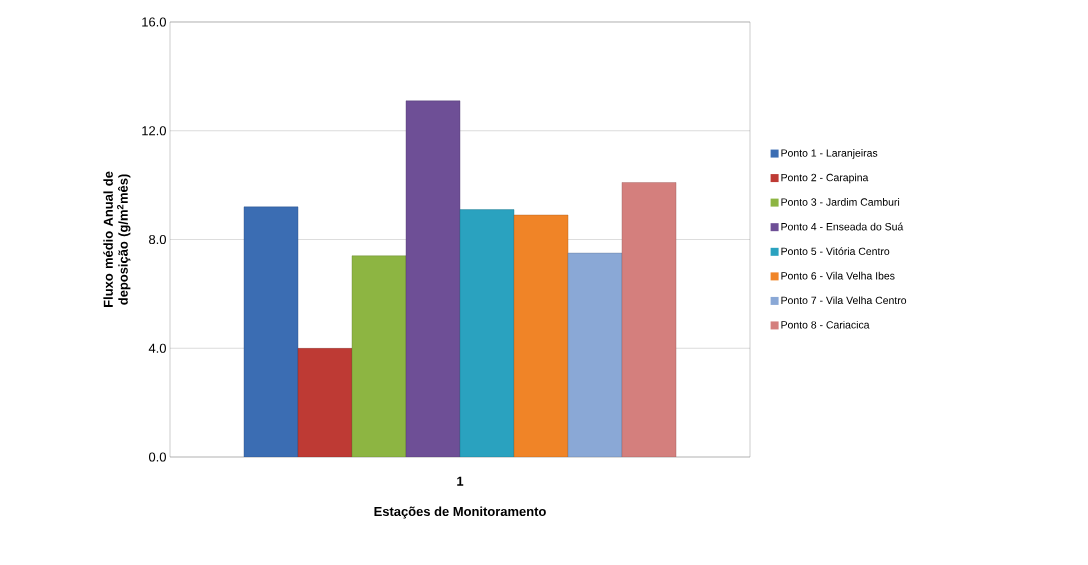 The height and width of the screenshot is (565, 1088). I want to click on x-tick-label: 1, so click(460, 481).